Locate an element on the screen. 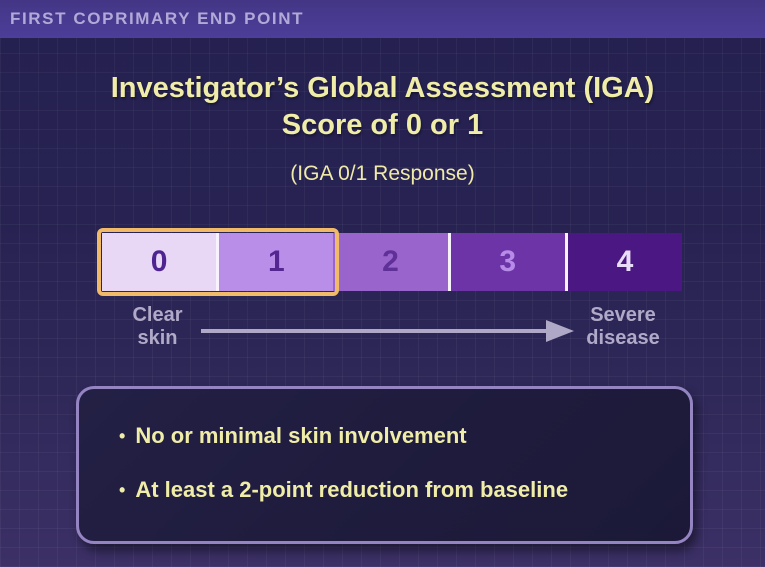  scale-segment-3: 3 is located at coordinates (506, 262).